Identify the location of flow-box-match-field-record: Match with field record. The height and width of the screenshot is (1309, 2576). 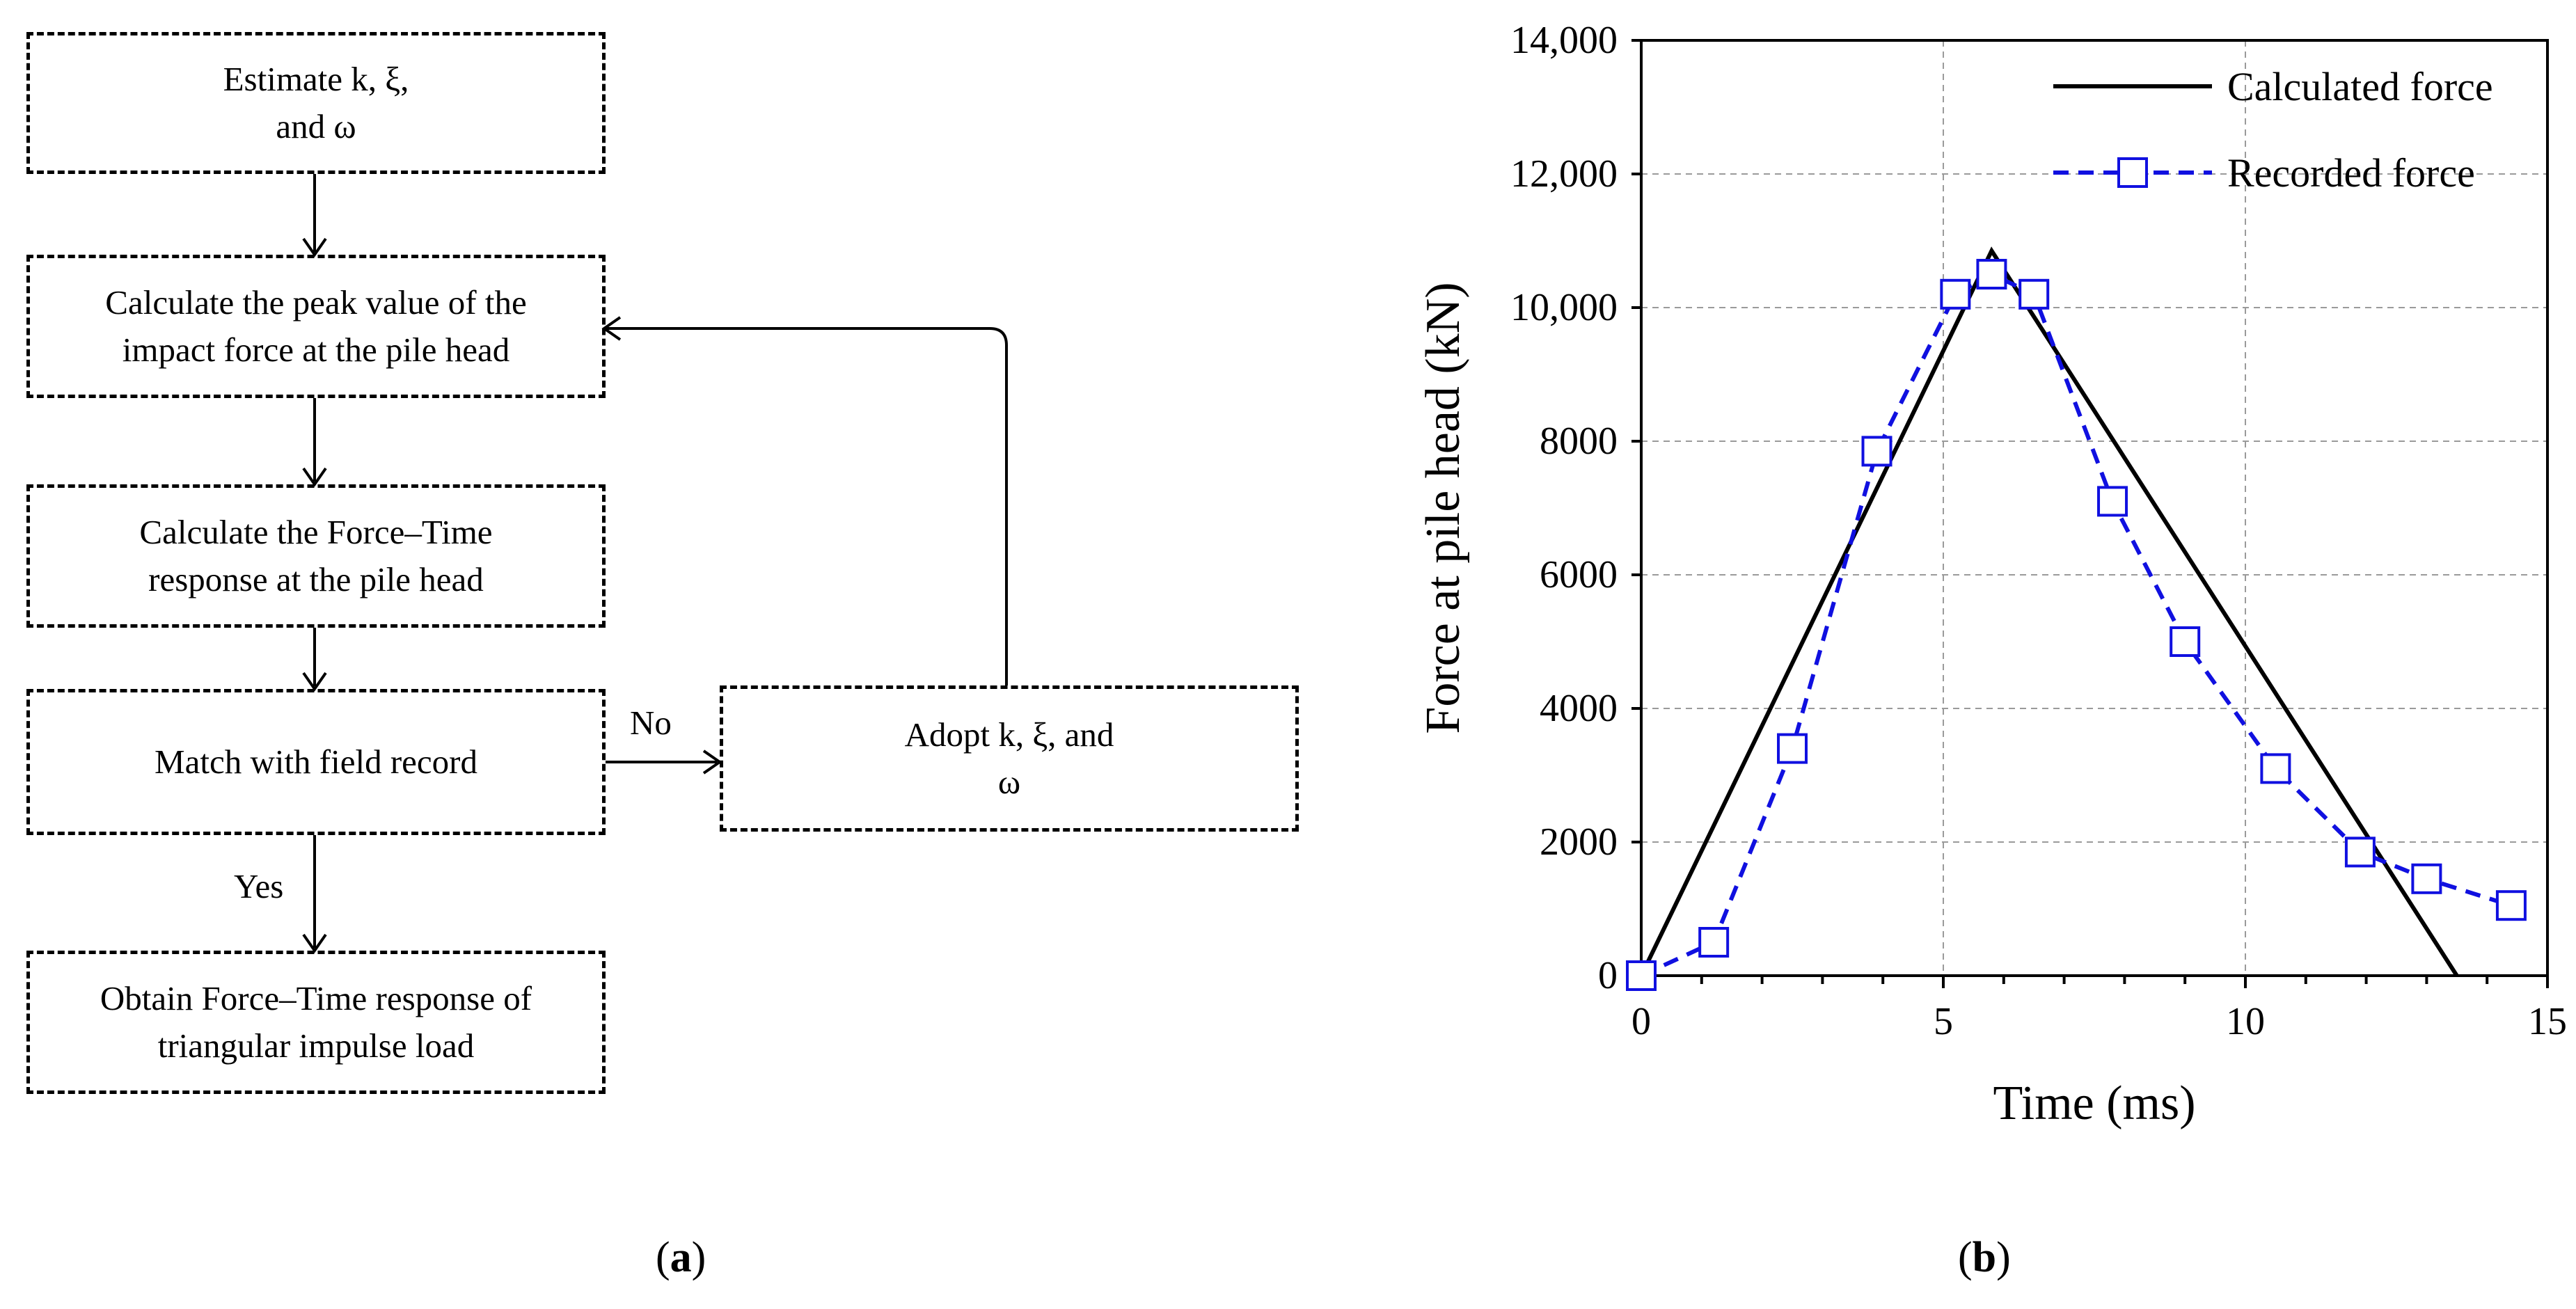
(316, 762).